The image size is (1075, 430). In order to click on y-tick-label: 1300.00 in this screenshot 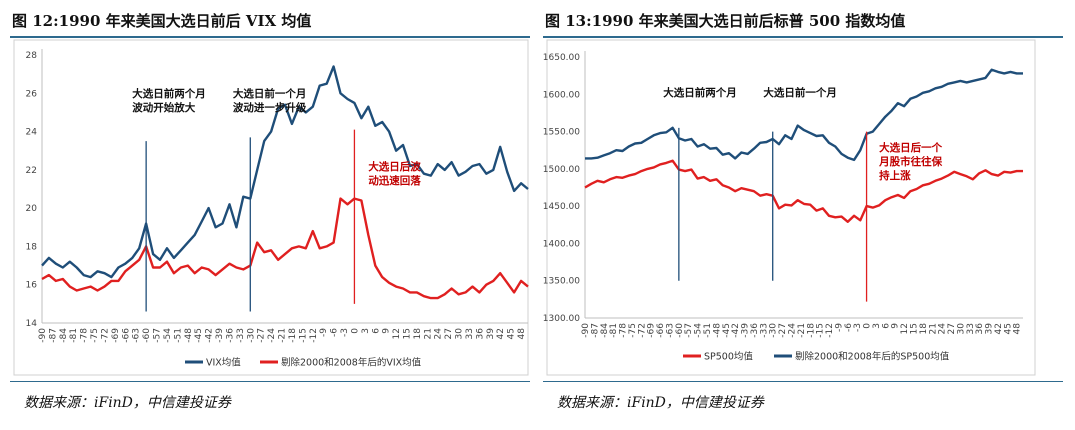, I will do `click(561, 319)`.